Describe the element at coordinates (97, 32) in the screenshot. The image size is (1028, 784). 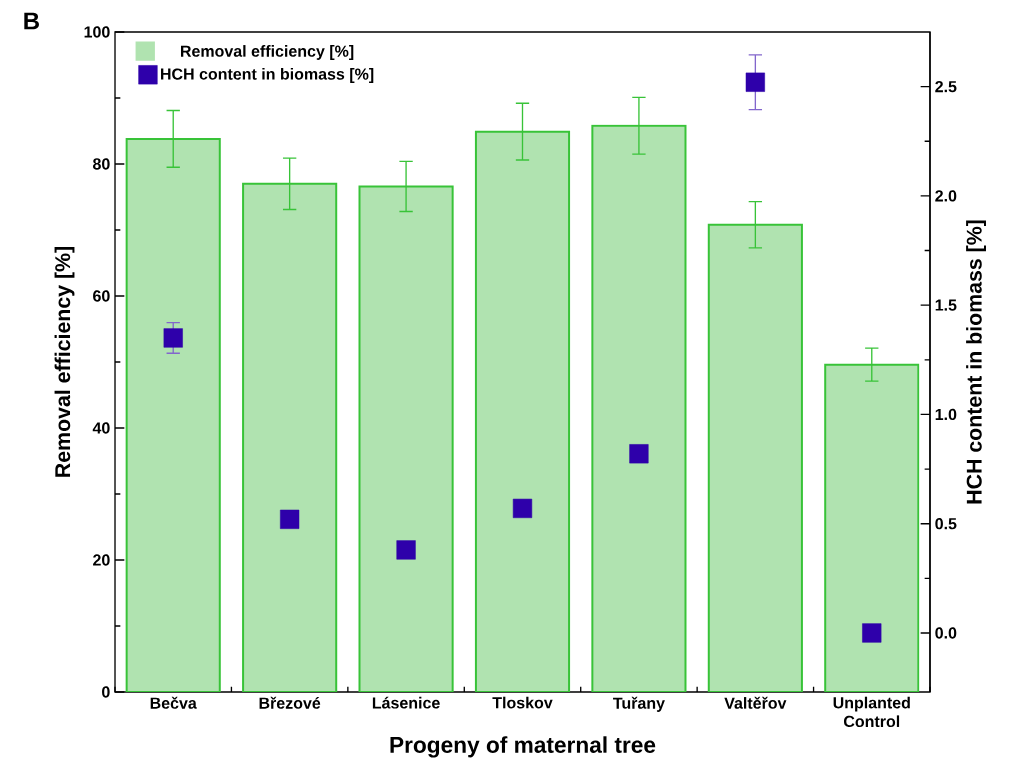
I see `y-tick-label: 100` at that location.